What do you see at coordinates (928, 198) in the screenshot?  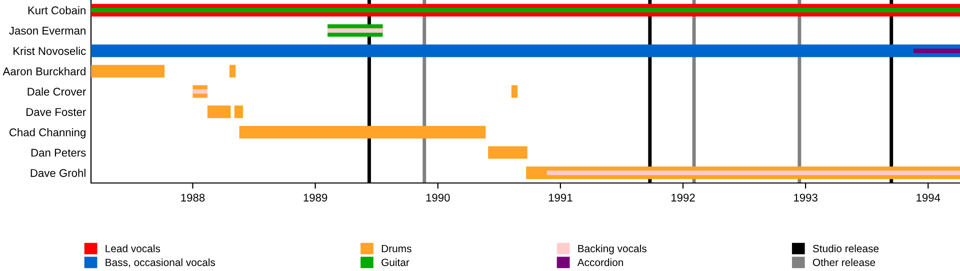 I see `x-tick-label: 1994` at bounding box center [928, 198].